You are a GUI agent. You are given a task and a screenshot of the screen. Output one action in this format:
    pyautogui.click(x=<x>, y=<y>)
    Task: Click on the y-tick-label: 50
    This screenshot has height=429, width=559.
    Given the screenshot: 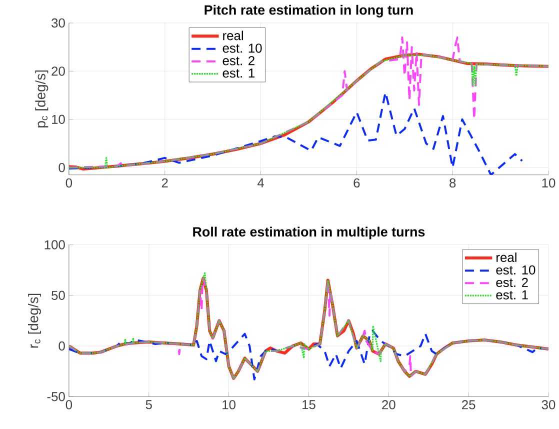 What is the action you would take?
    pyautogui.click(x=58, y=295)
    